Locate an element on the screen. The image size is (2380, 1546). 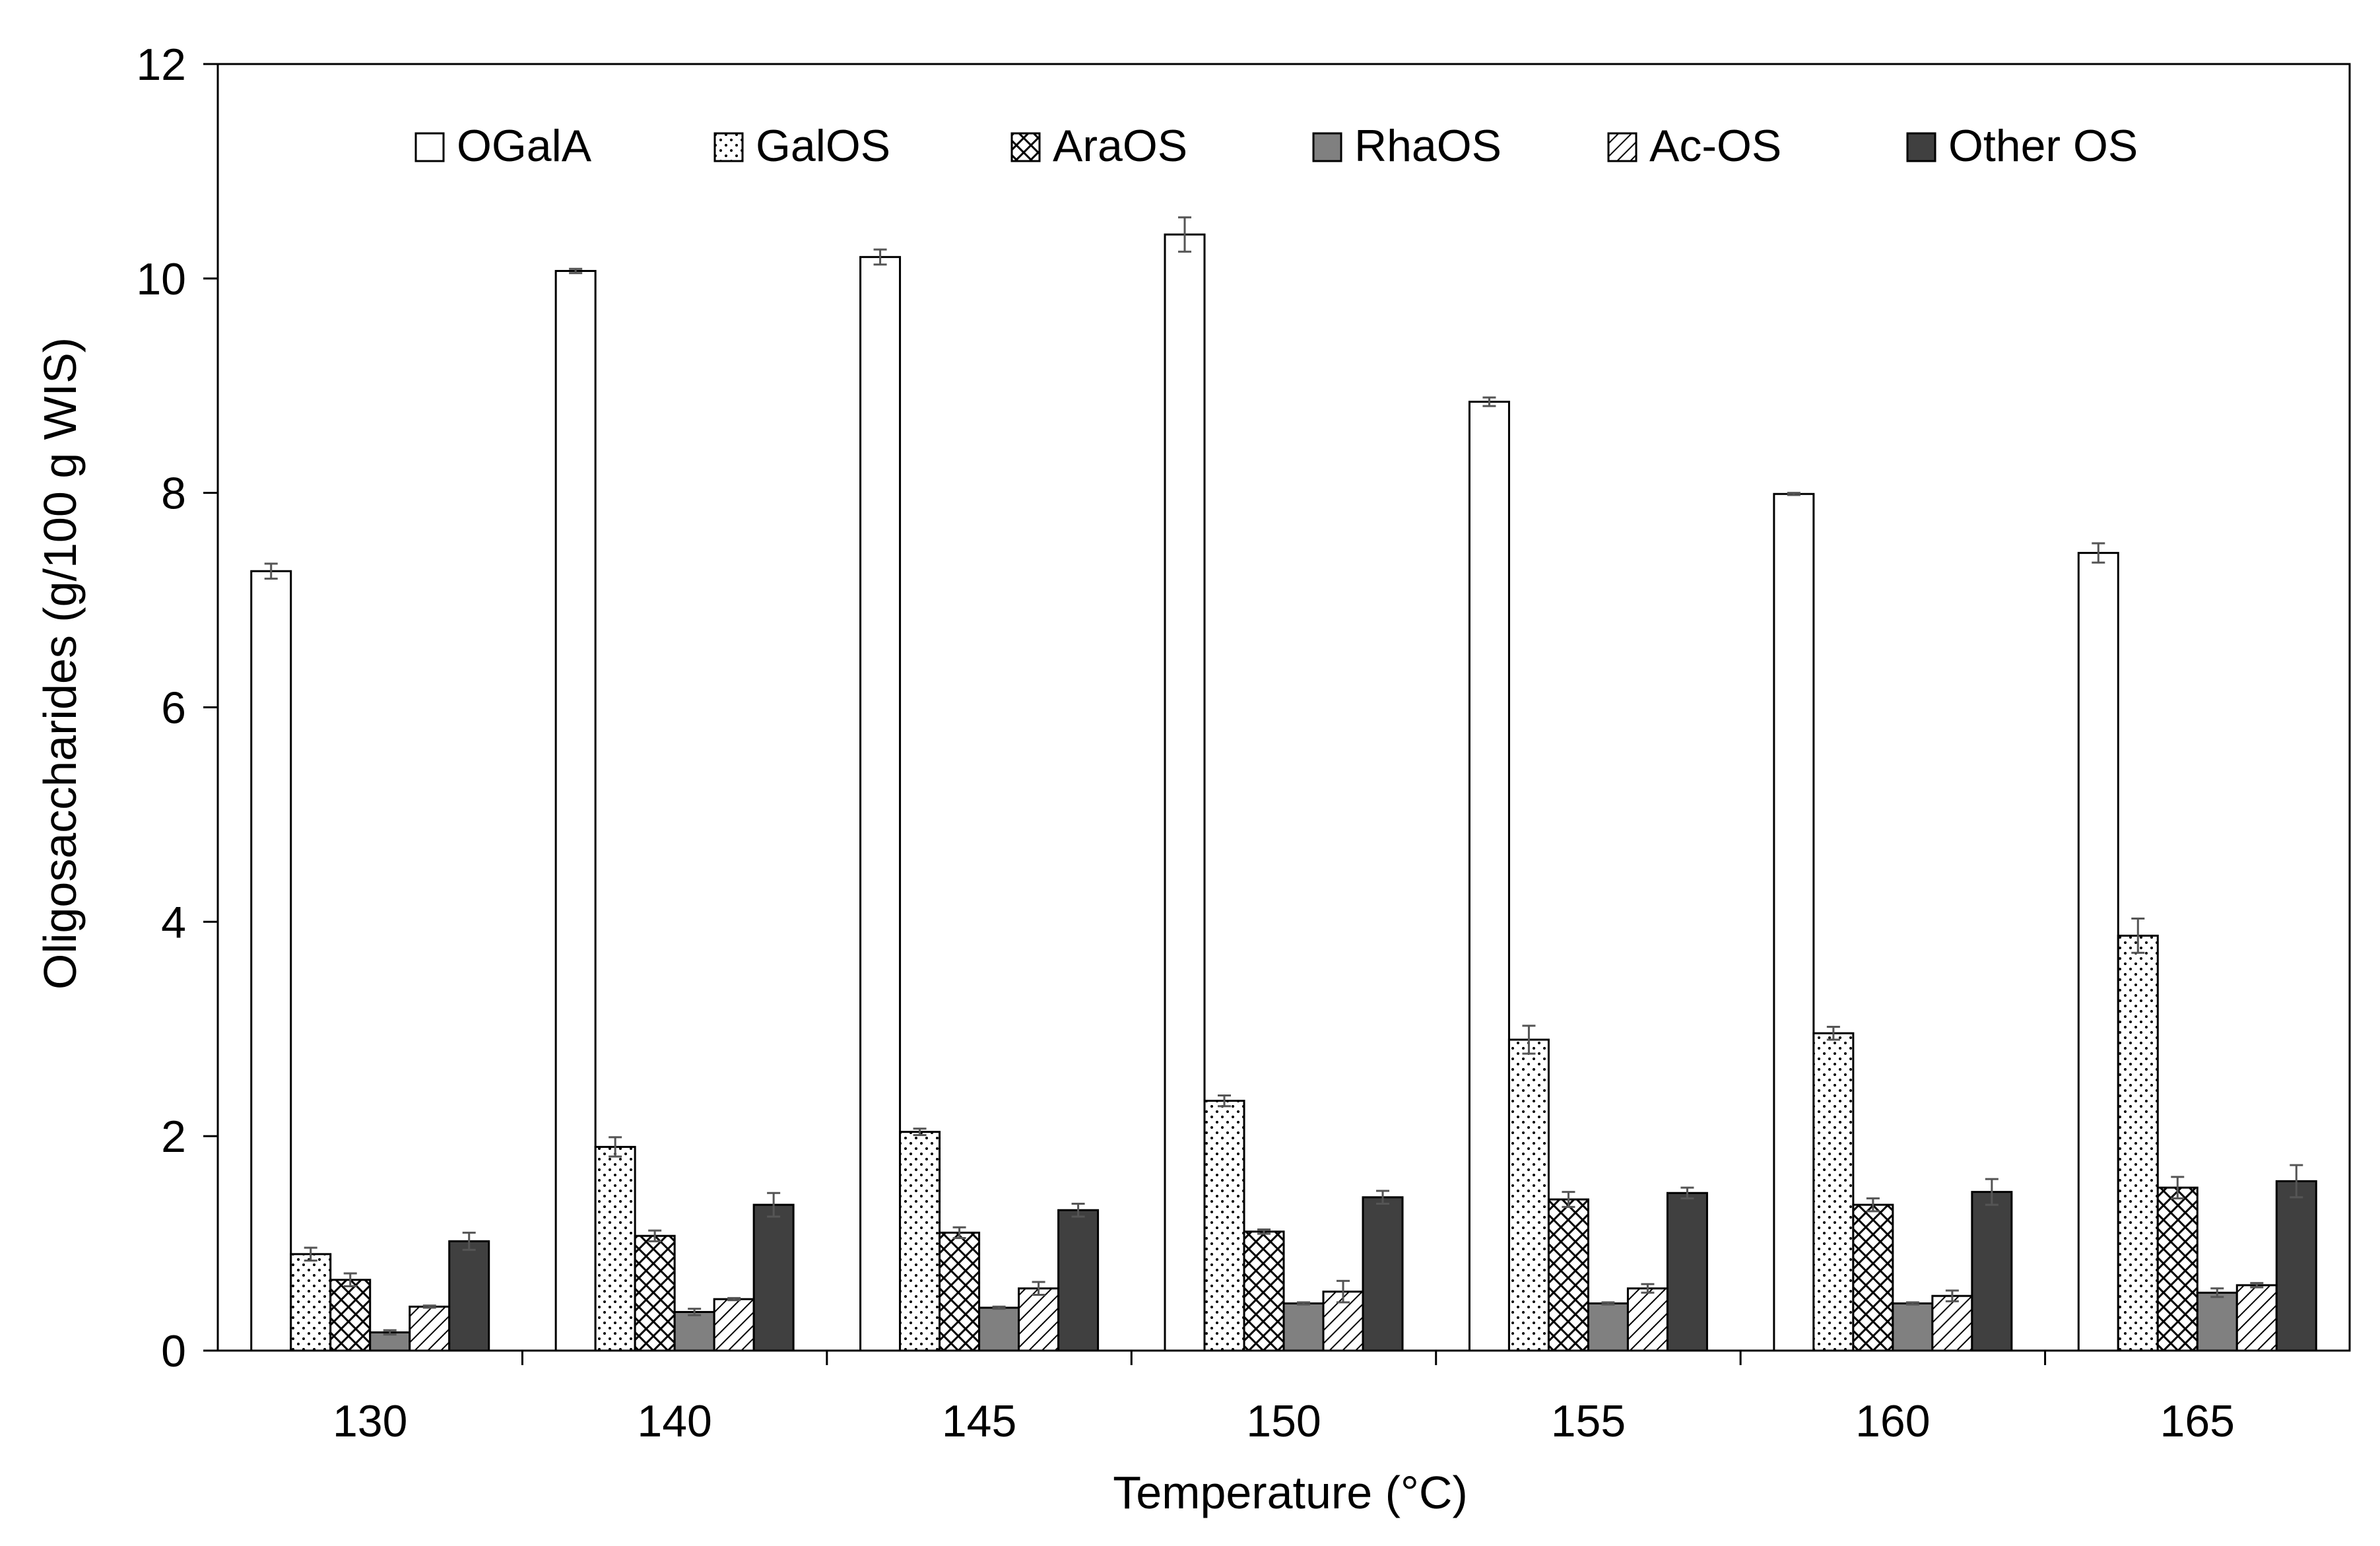
legend-label: OGalA is located at coordinates (524, 146).